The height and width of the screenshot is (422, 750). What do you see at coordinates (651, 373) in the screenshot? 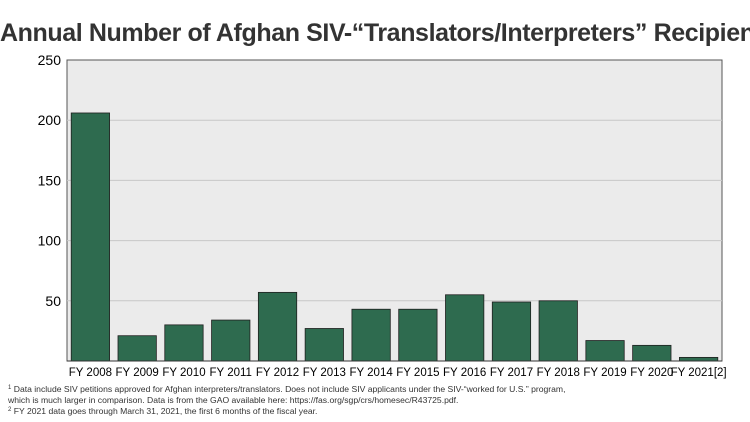
I see `x-tick-label: FY 2020` at bounding box center [651, 373].